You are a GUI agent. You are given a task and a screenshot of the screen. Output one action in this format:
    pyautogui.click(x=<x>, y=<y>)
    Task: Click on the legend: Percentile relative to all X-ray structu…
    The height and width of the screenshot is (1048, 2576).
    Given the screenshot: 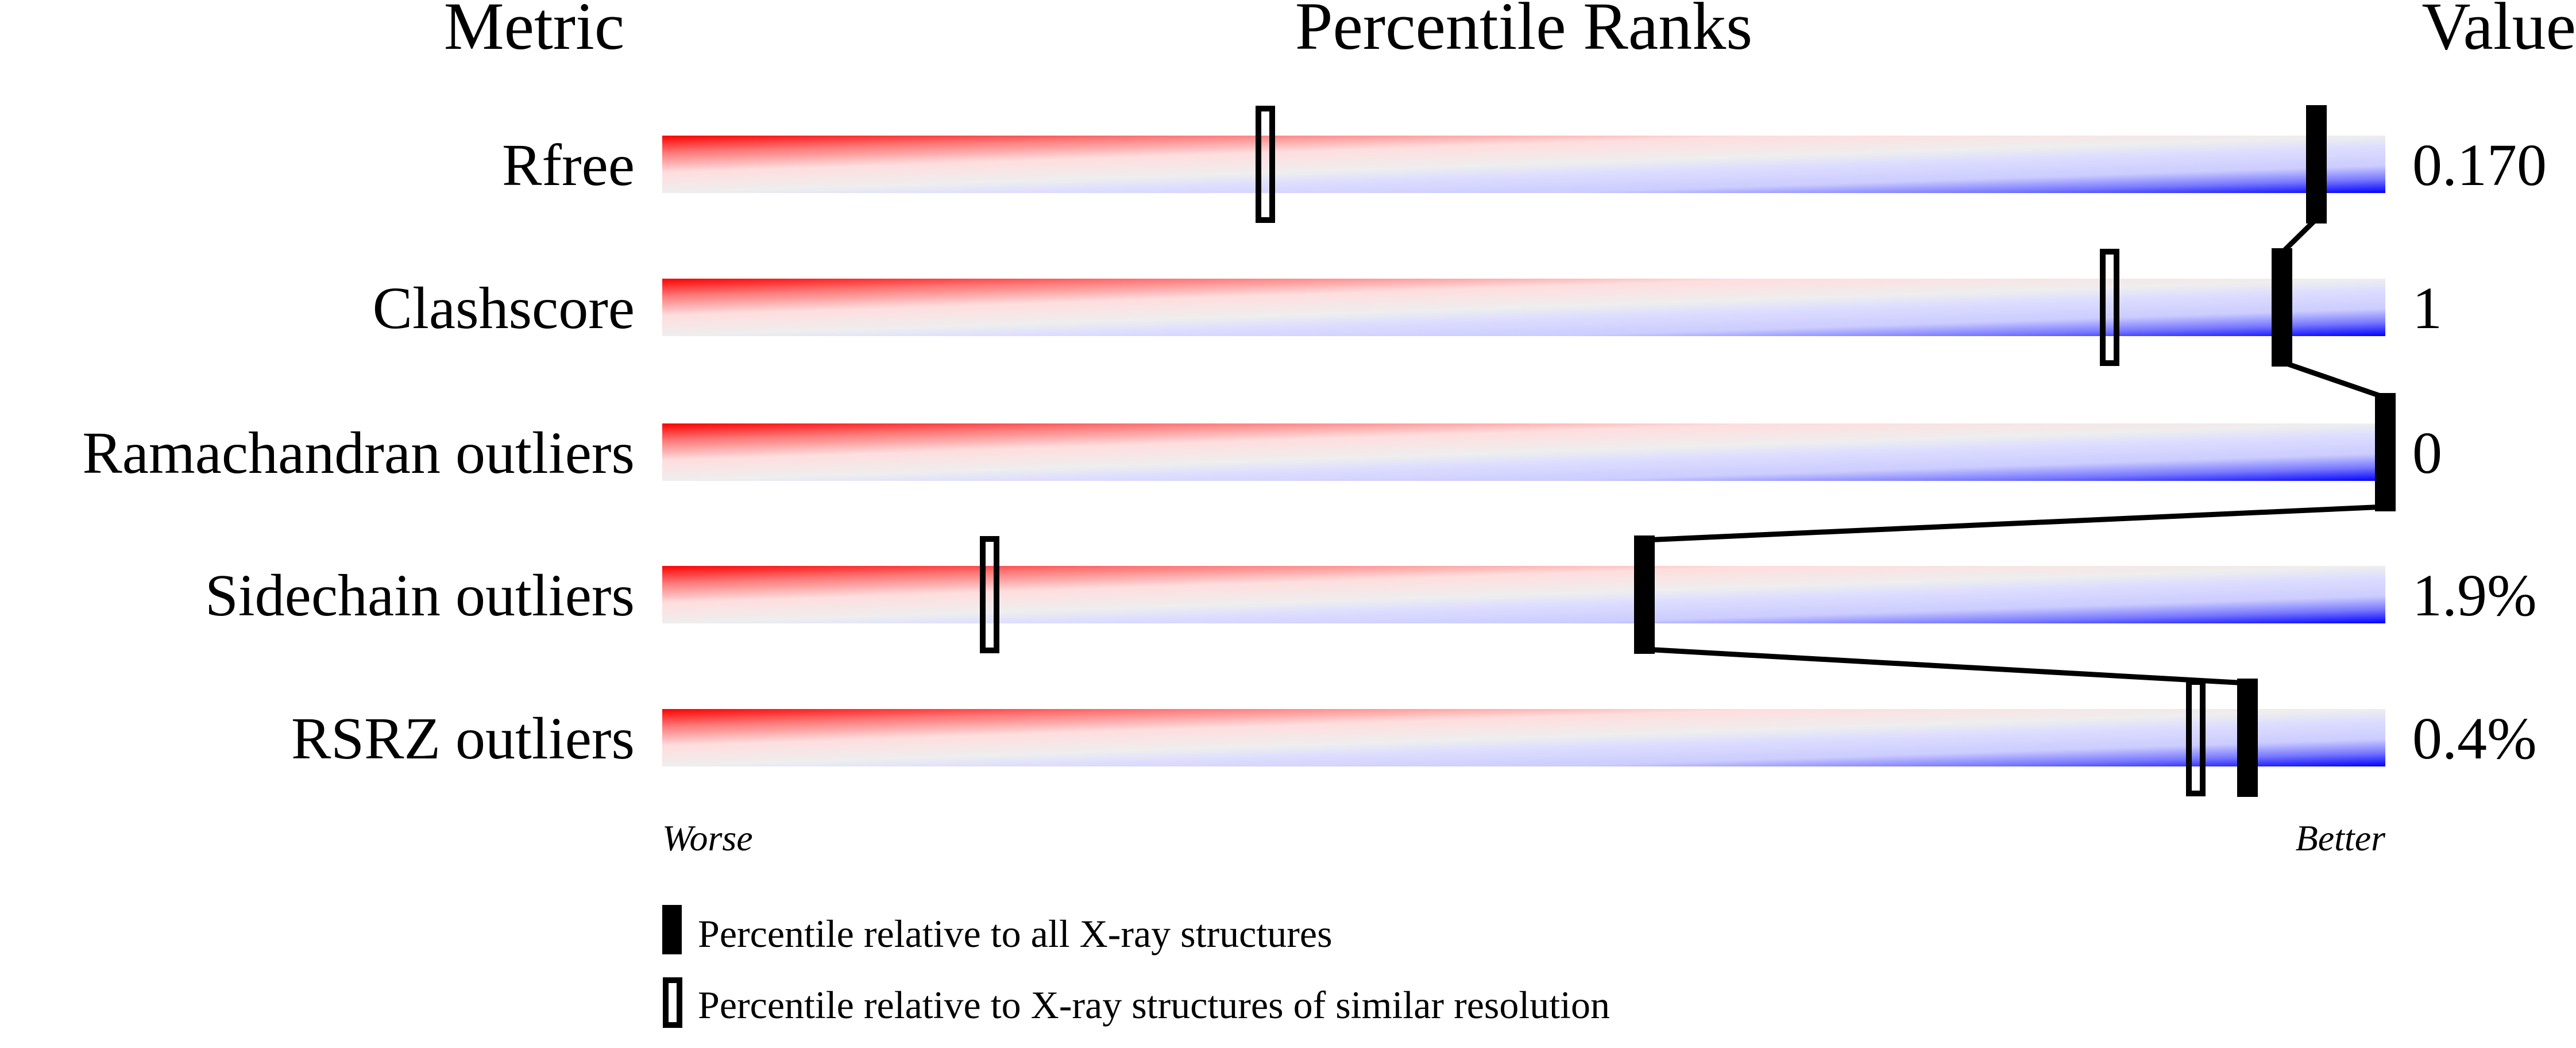 What is the action you would take?
    pyautogui.click(x=1136, y=966)
    